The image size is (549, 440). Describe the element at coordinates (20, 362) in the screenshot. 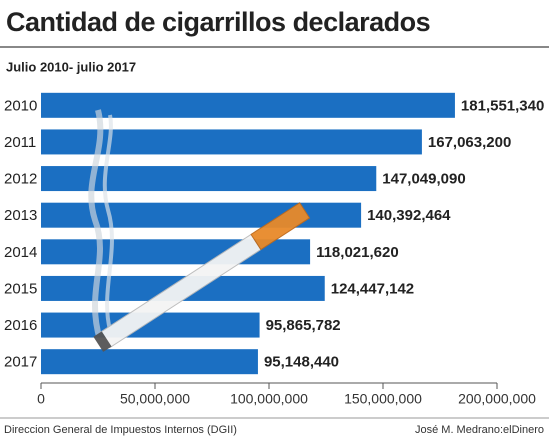

I see `y-tick-label: 2017` at that location.